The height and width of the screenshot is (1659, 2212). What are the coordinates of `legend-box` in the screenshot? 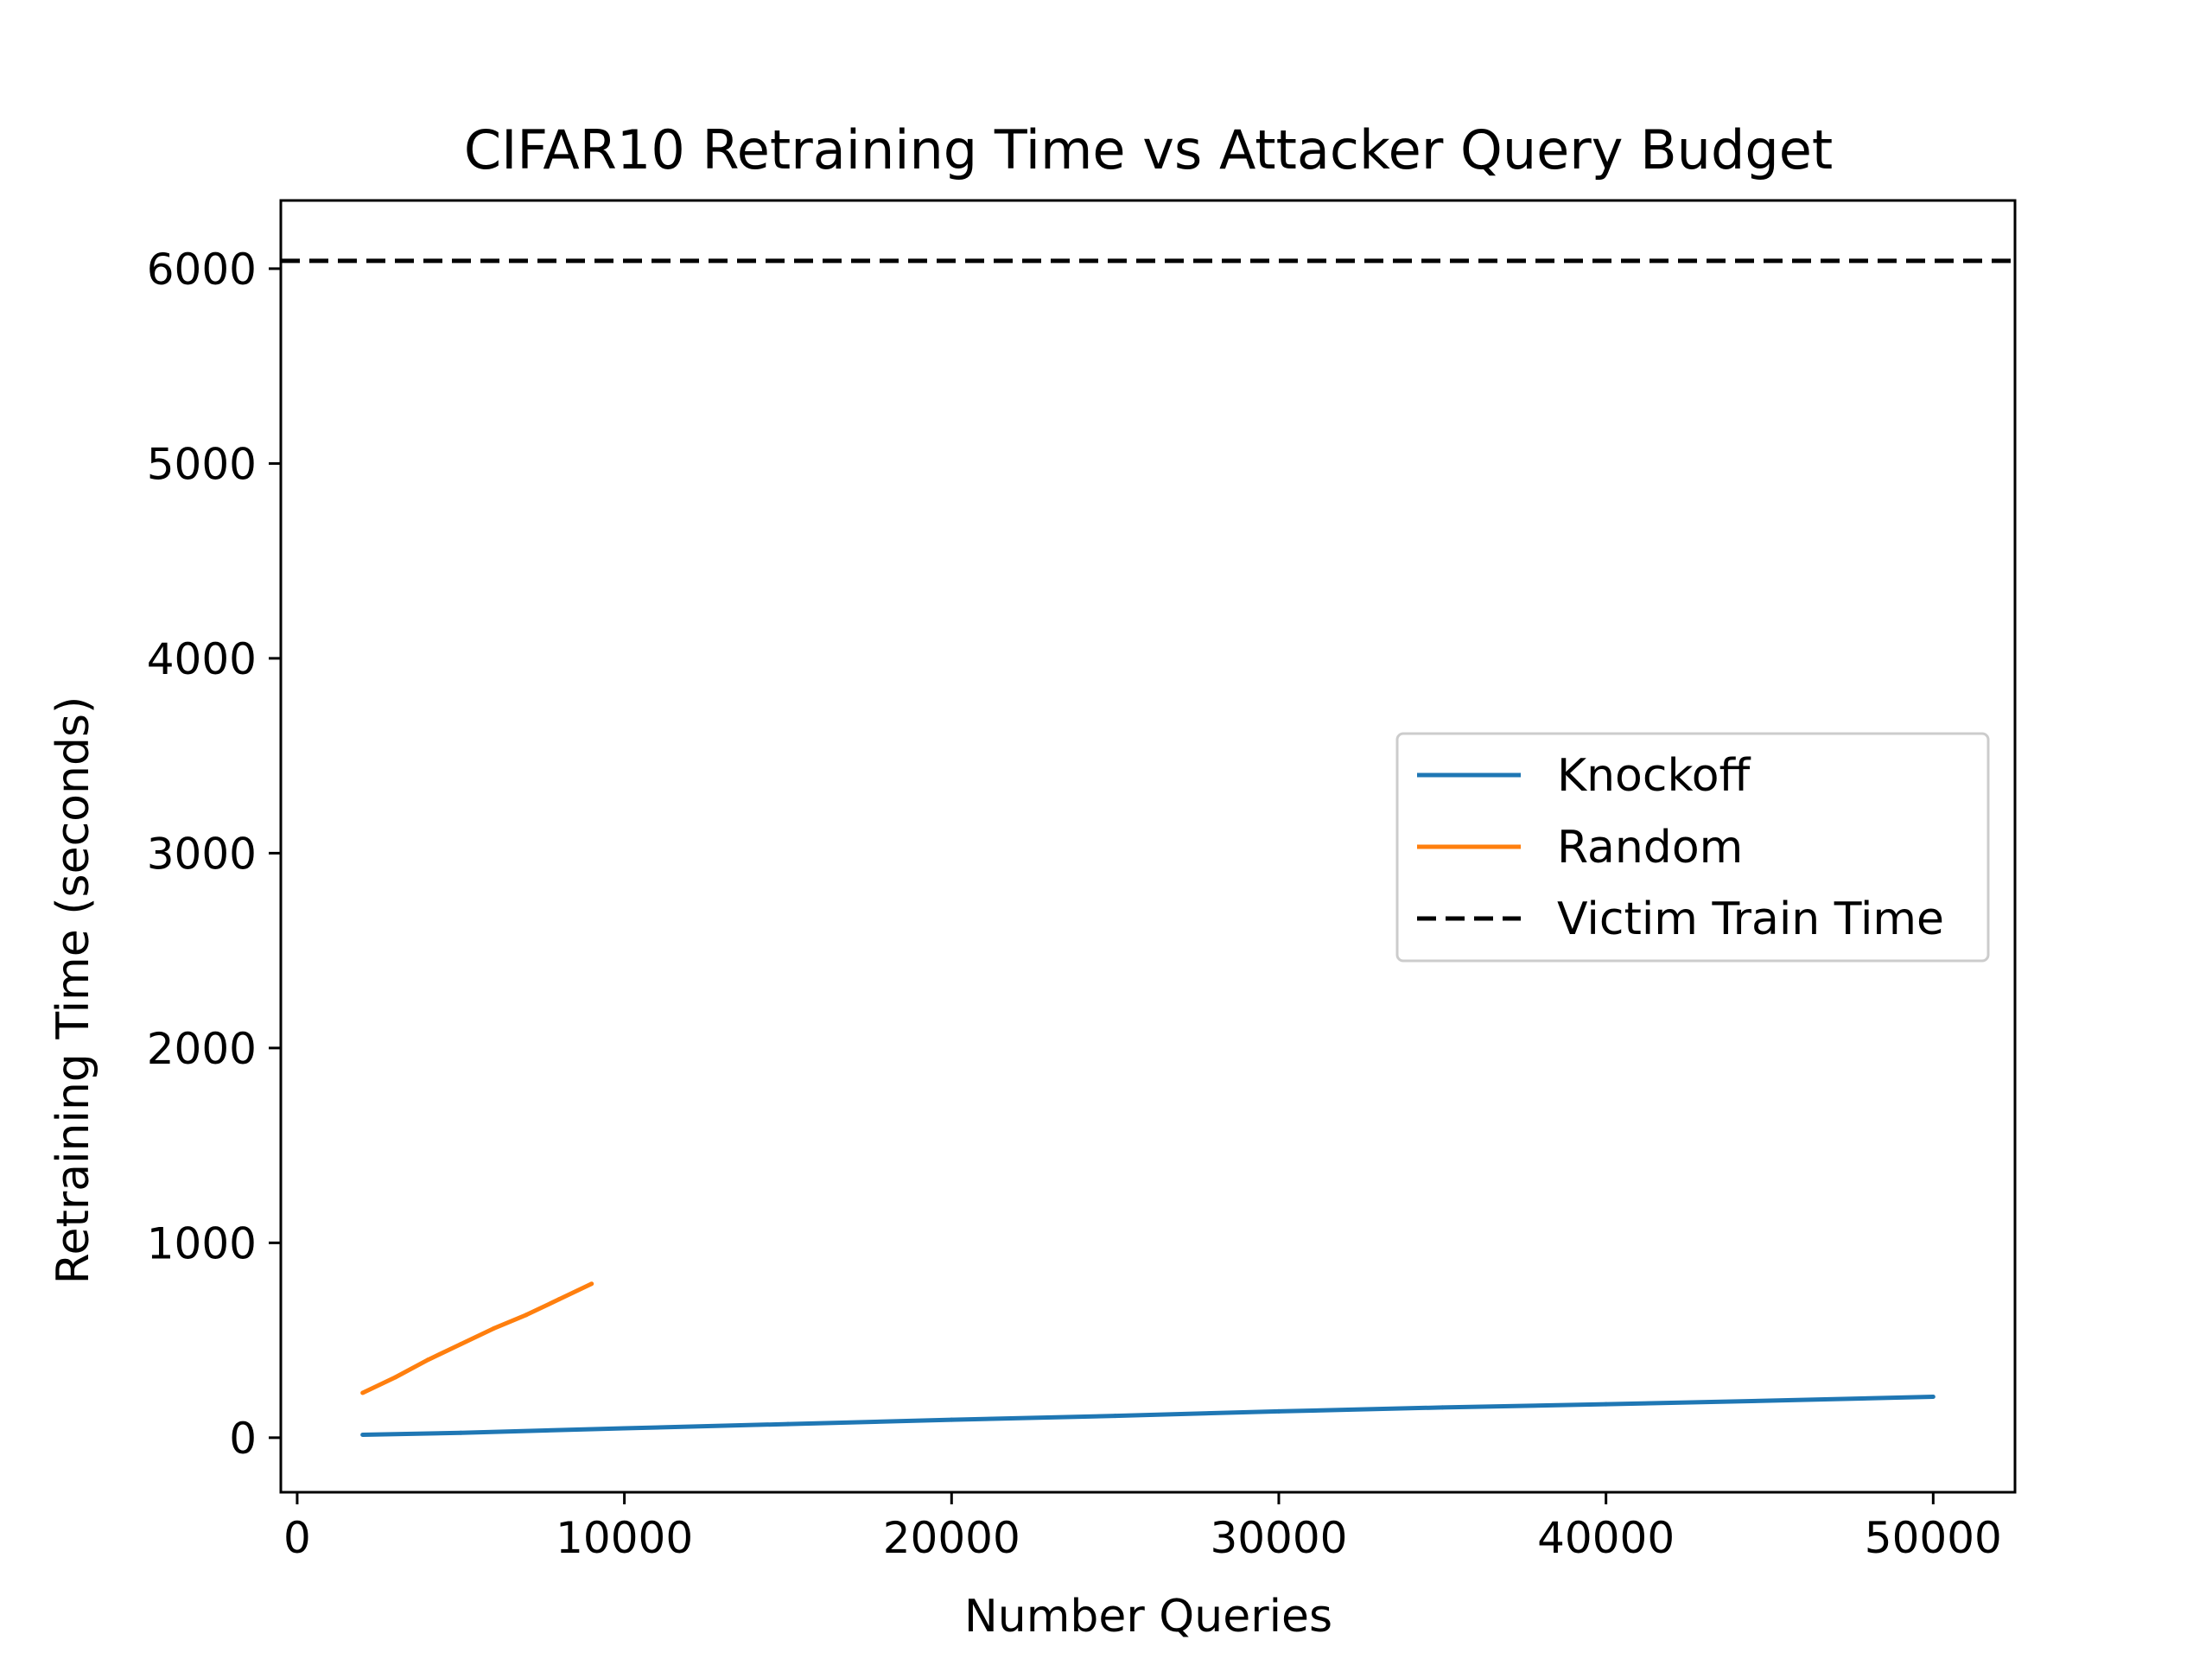 It's located at (1692, 847).